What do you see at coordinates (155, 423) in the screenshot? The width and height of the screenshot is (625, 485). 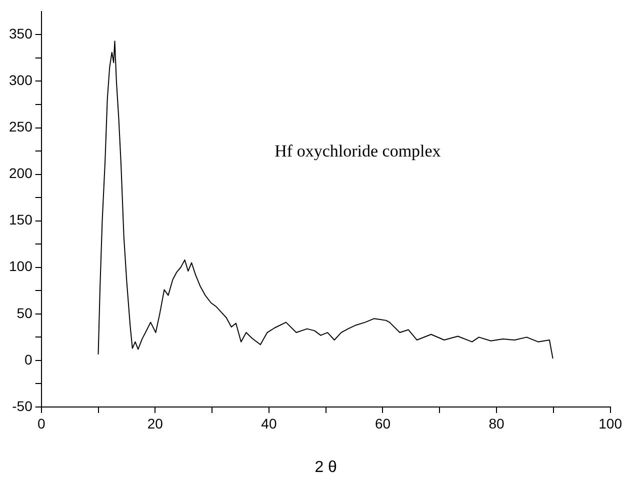 I see `x-tick-label: 20` at bounding box center [155, 423].